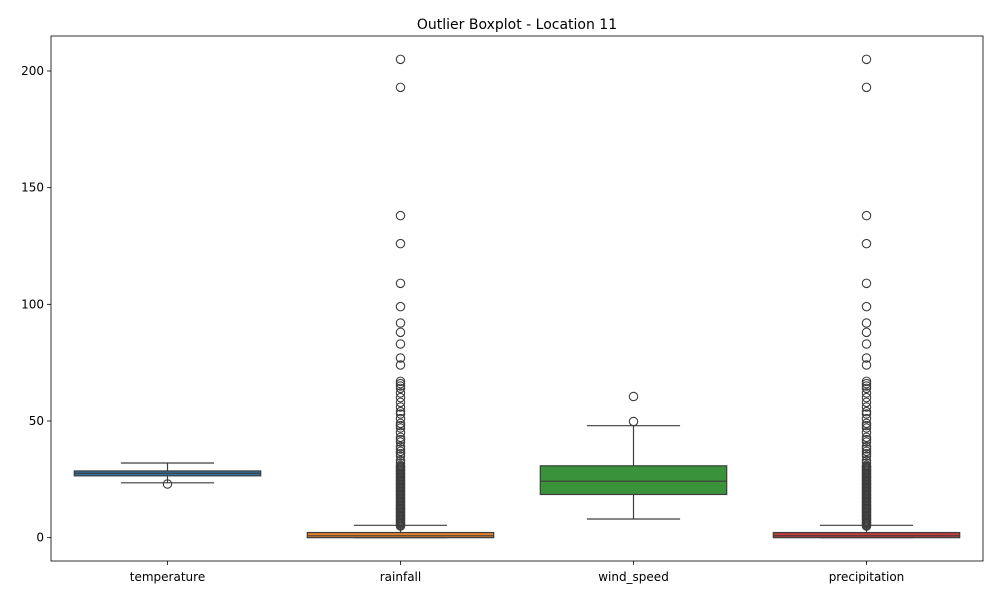  What do you see at coordinates (36, 421) in the screenshot?
I see `y-tick-label: 50` at bounding box center [36, 421].